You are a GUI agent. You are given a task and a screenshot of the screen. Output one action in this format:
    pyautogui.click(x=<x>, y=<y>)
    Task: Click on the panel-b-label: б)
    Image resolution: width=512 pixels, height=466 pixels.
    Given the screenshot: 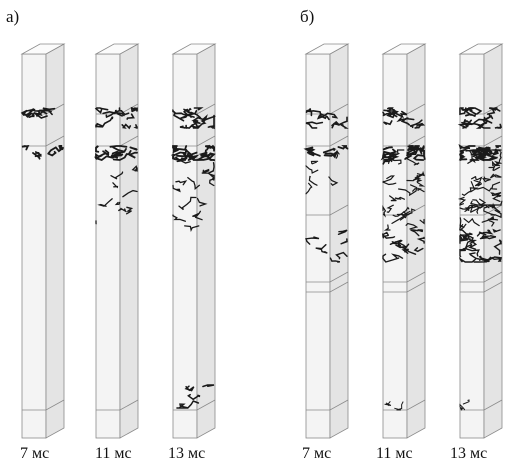 What is the action you would take?
    pyautogui.click(x=307, y=16)
    